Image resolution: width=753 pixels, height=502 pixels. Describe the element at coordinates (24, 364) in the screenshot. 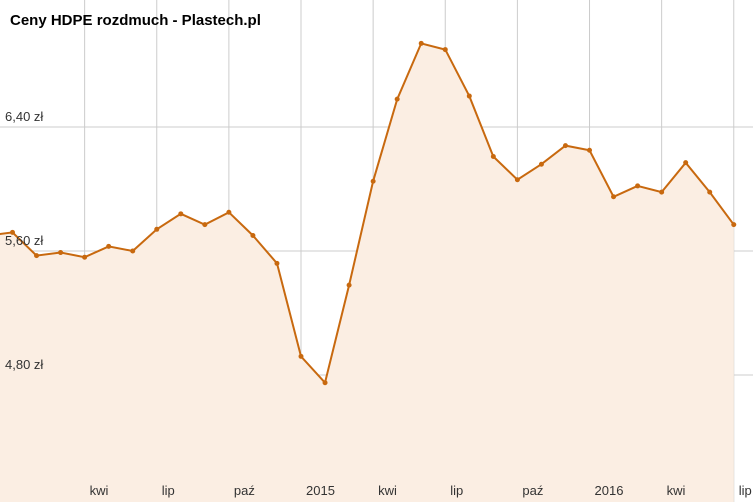

I see `y-tick-label: 4,80 zł` at that location.